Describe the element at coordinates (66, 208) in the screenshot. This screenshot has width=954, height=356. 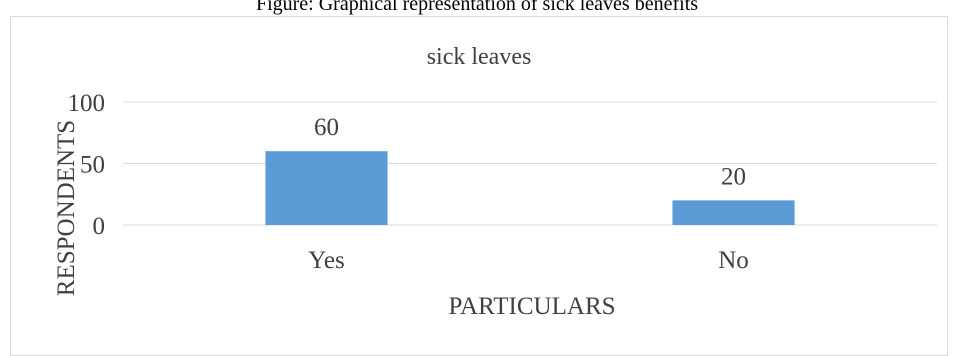
I see `y-axis-title: RESPONDENTS` at that location.